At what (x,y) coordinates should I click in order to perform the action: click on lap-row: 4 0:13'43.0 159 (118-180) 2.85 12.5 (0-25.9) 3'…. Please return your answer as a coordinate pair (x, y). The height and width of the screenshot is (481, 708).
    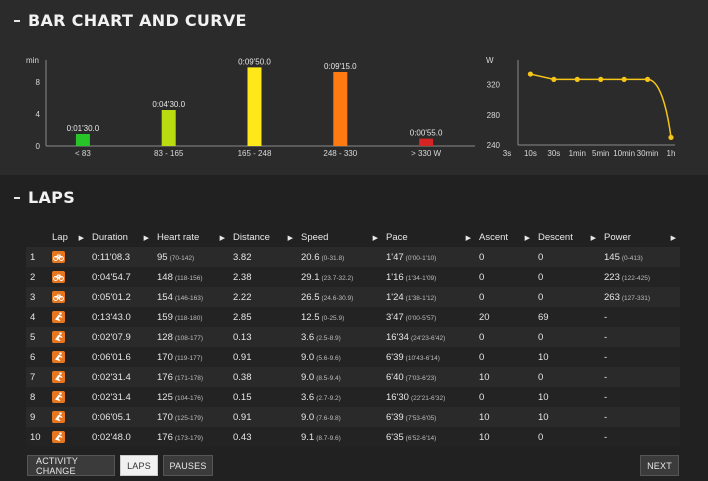
    Looking at the image, I should click on (353, 317).